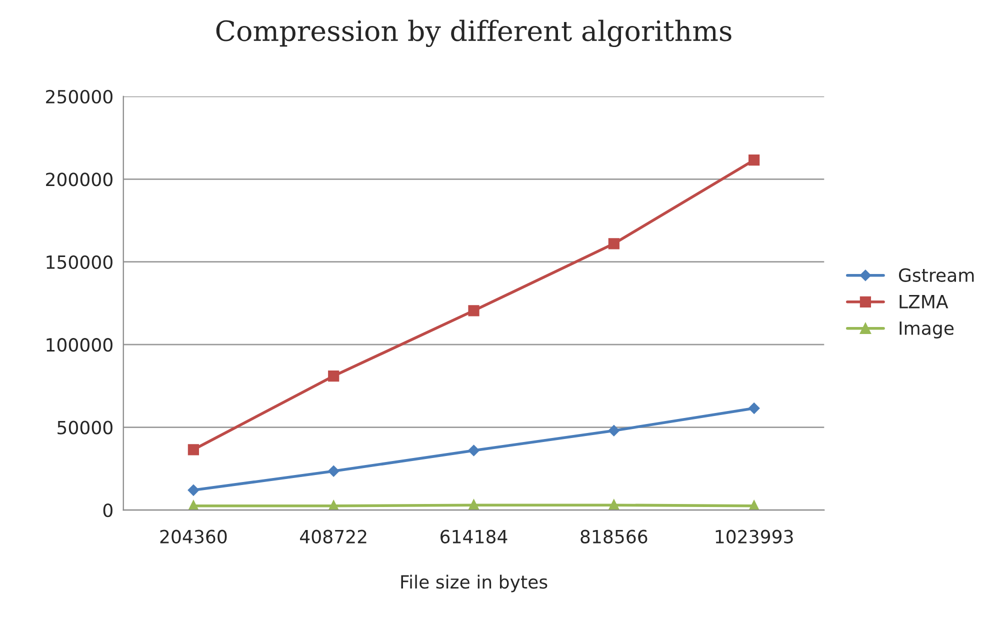  I want to click on legend-label: LZMA, so click(924, 301).